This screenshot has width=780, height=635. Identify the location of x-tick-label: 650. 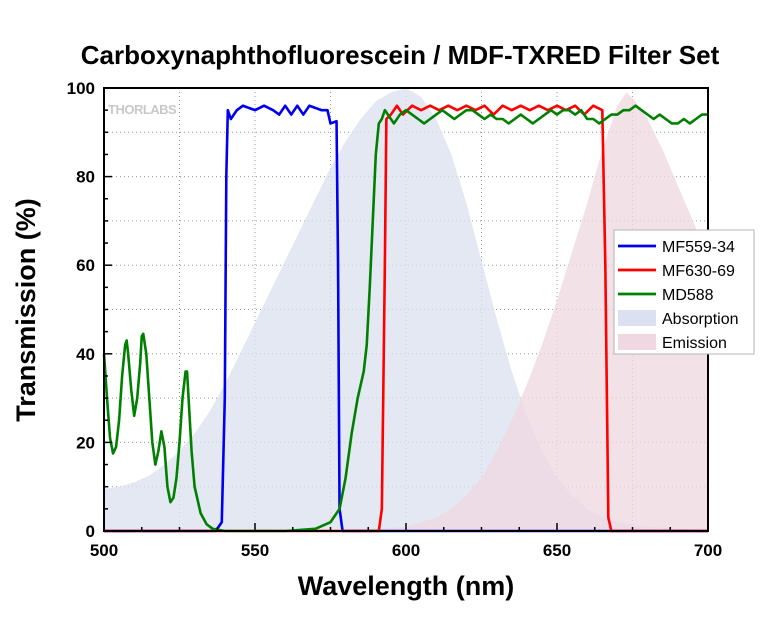
(557, 550).